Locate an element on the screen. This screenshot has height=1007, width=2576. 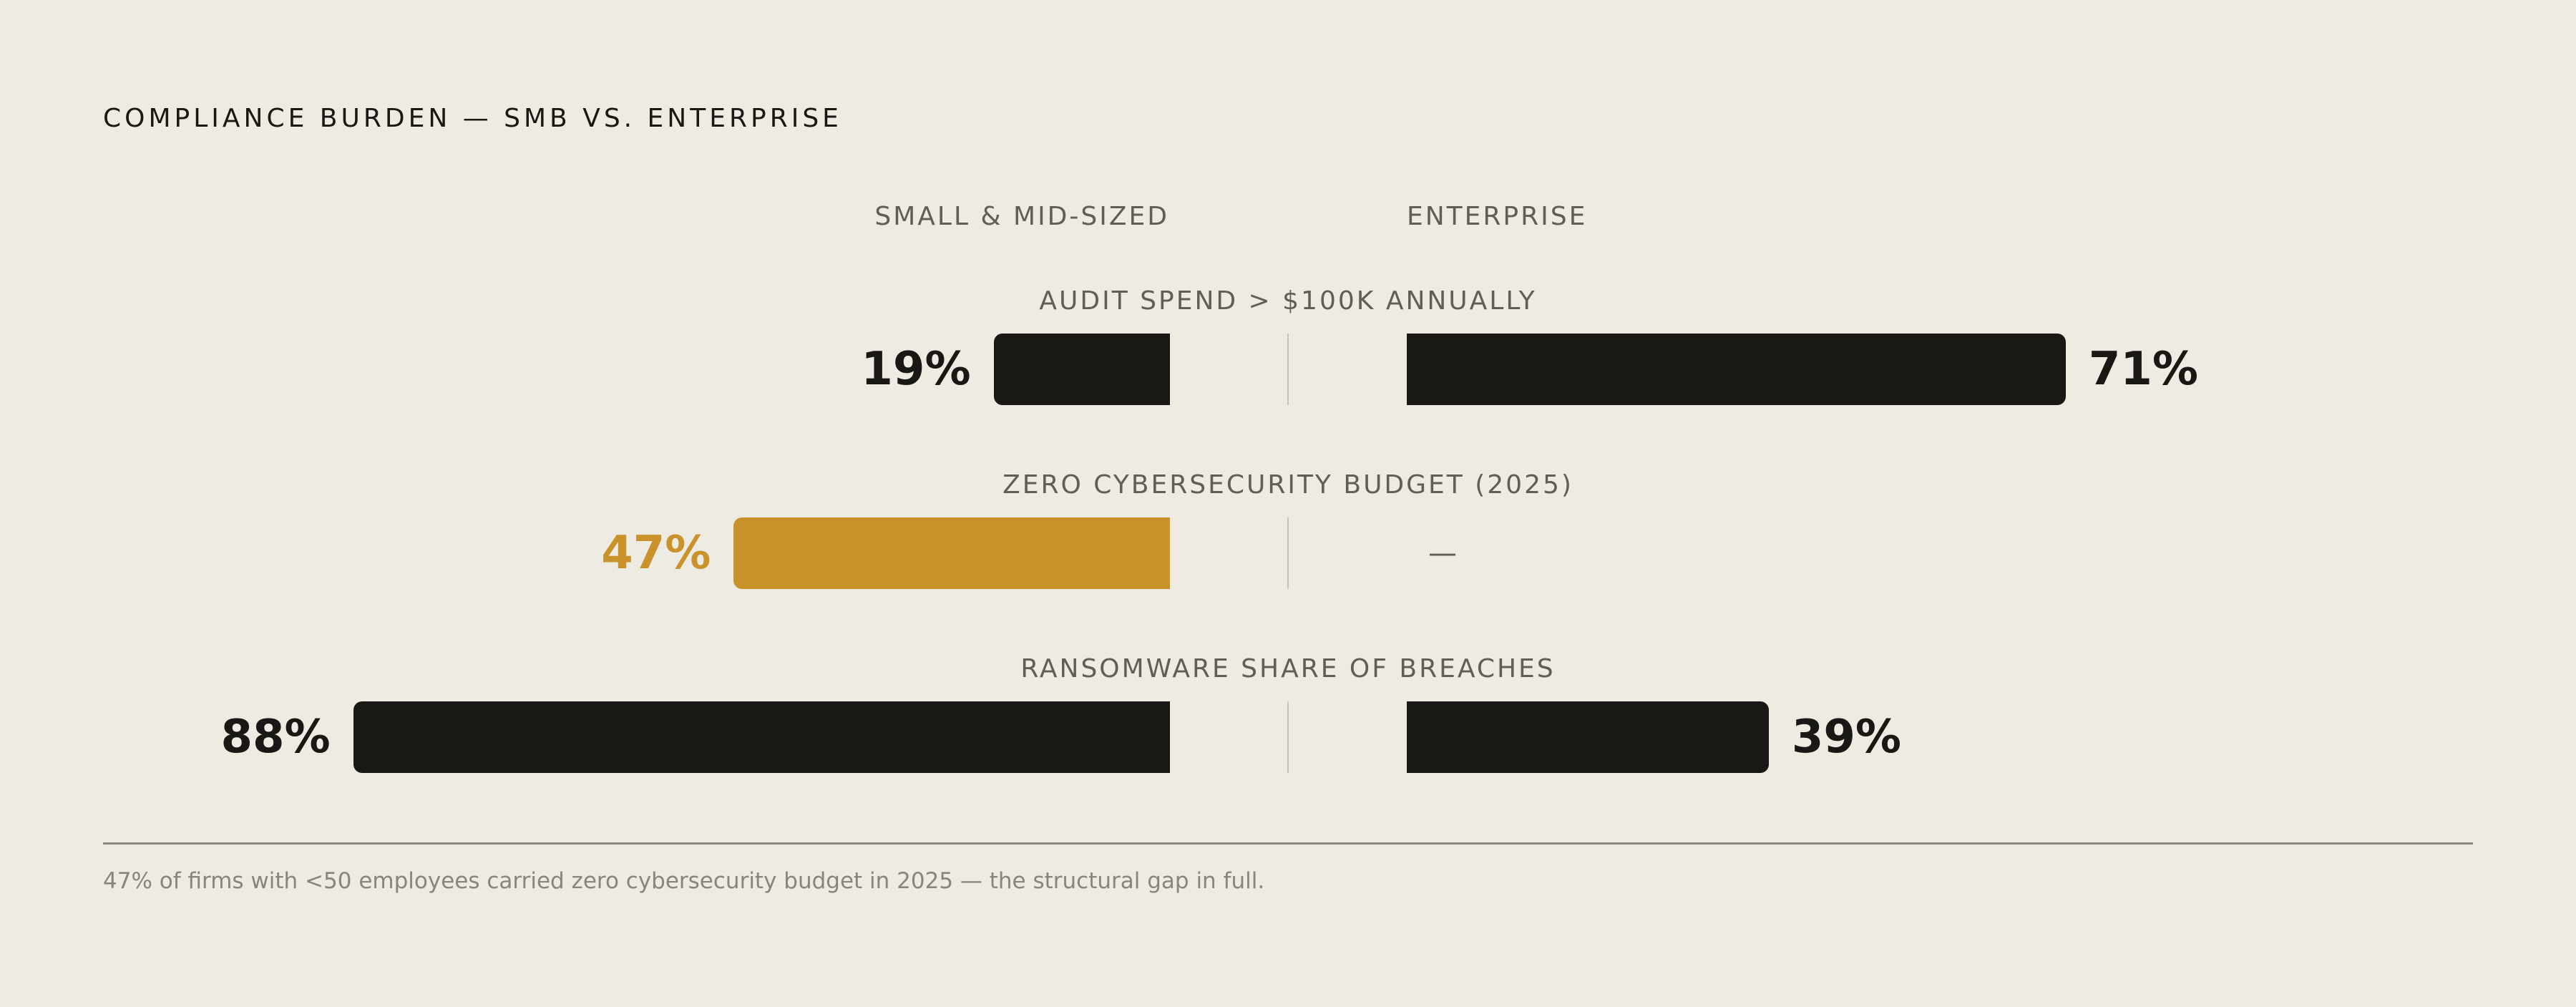
category-label: AUDIT SPEND > $100K ANNUALLY is located at coordinates (1288, 301).